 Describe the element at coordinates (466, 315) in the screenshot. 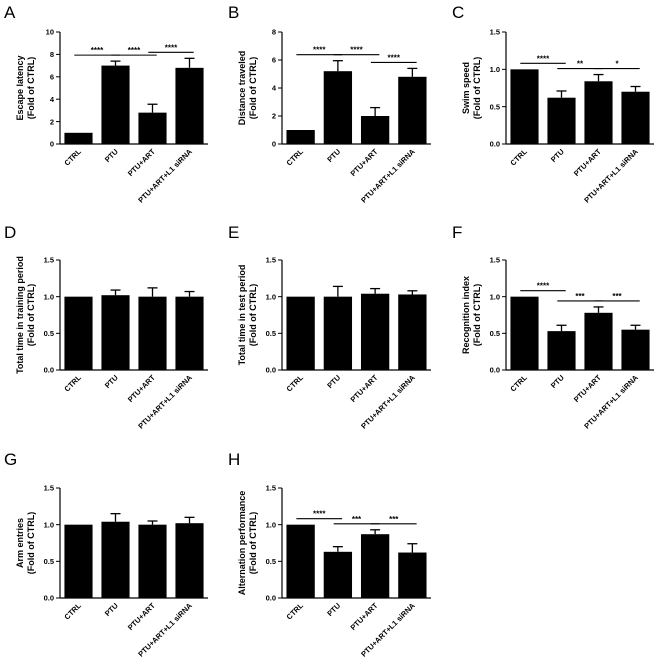

I see `y-axis-title: Recognition index` at that location.